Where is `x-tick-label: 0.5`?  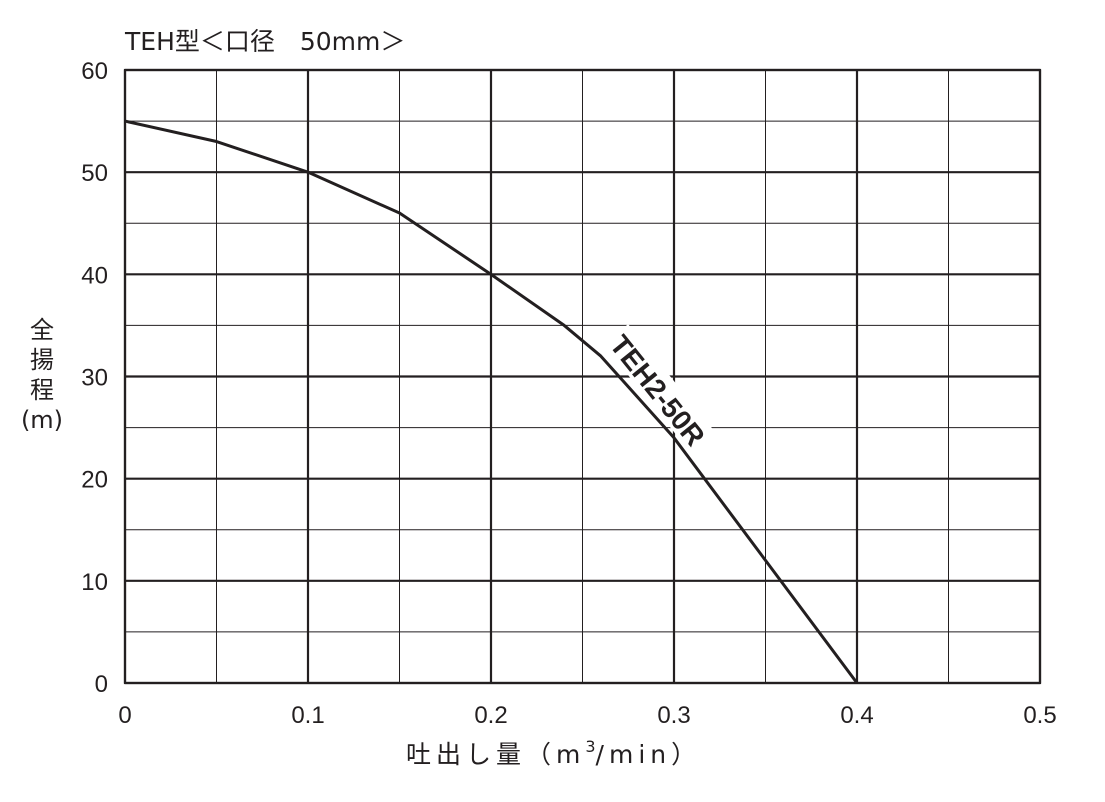 x-tick-label: 0.5 is located at coordinates (1039, 715).